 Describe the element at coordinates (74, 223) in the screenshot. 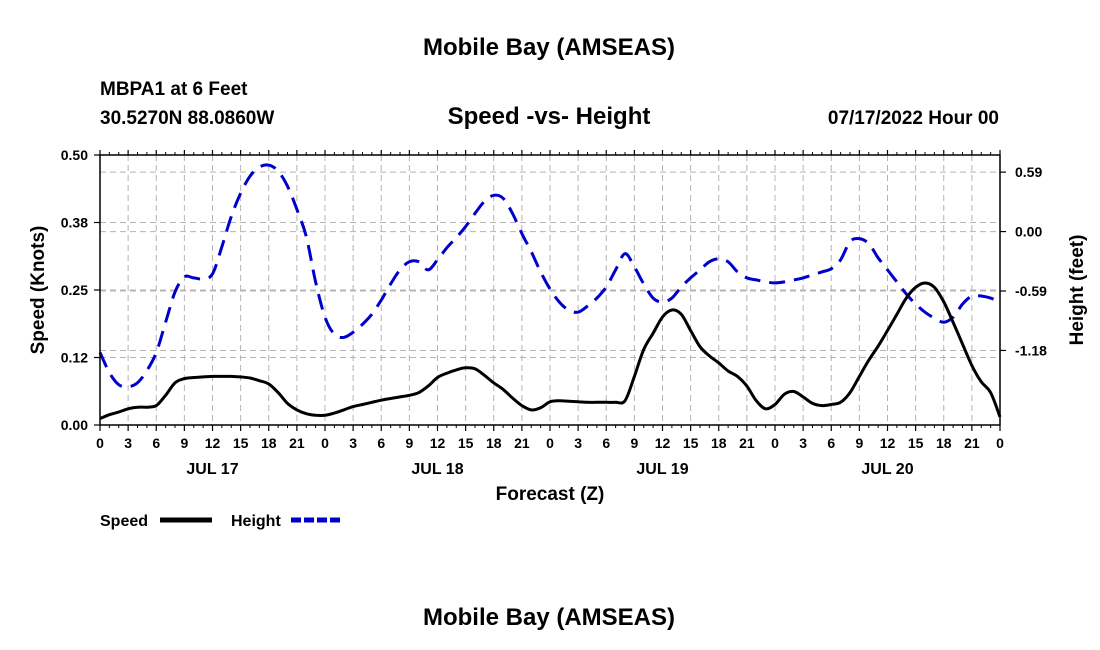

I see `y-tick-label: 0.38` at that location.